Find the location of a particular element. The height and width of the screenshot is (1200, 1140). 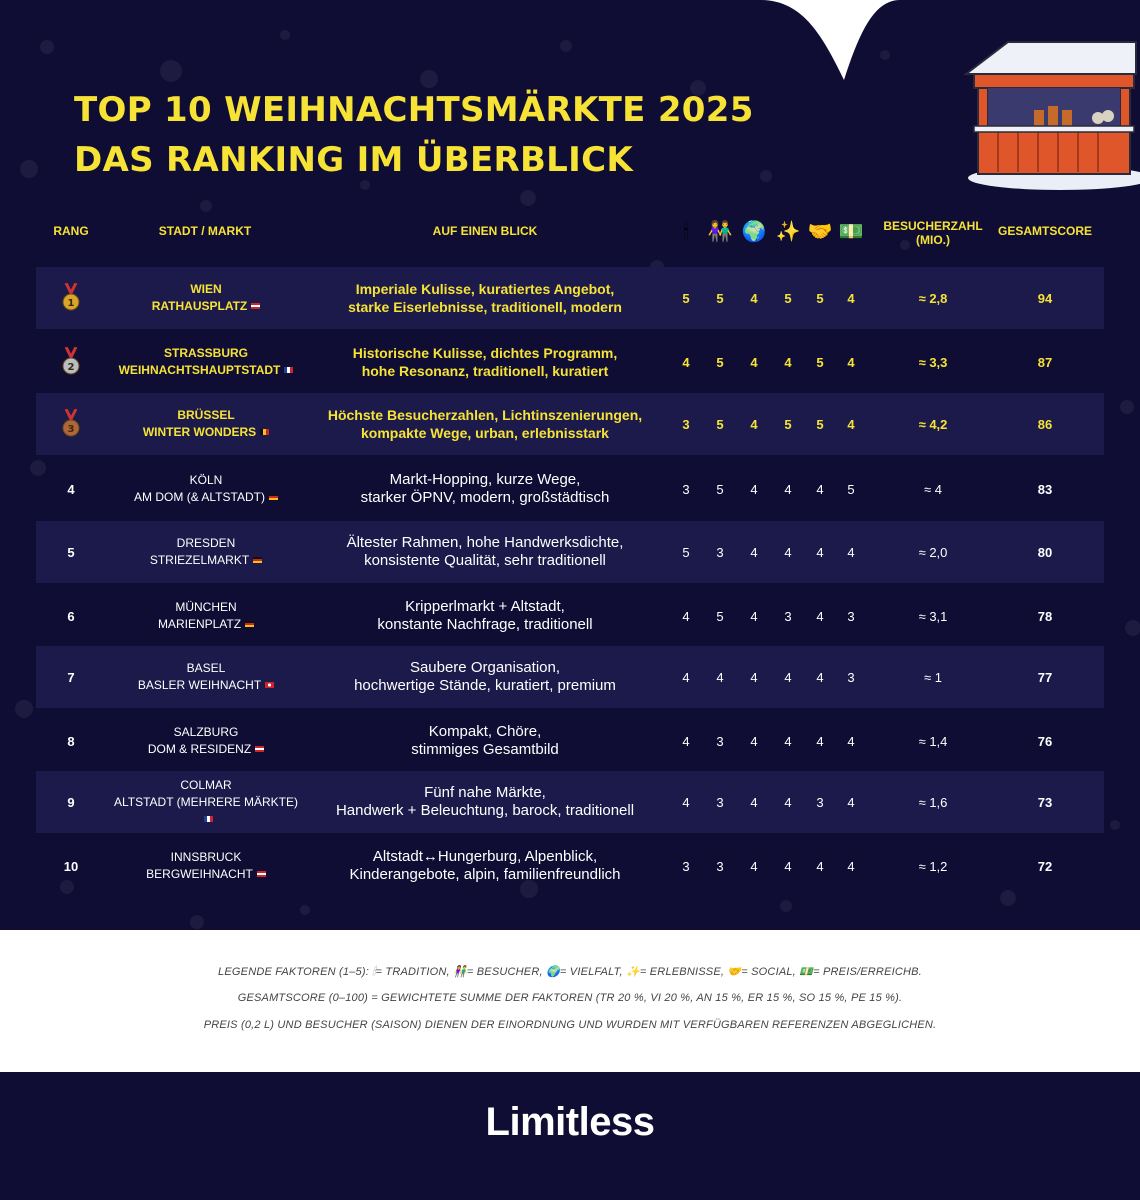

silver-medal-icon: 2 is located at coordinates (71, 361).